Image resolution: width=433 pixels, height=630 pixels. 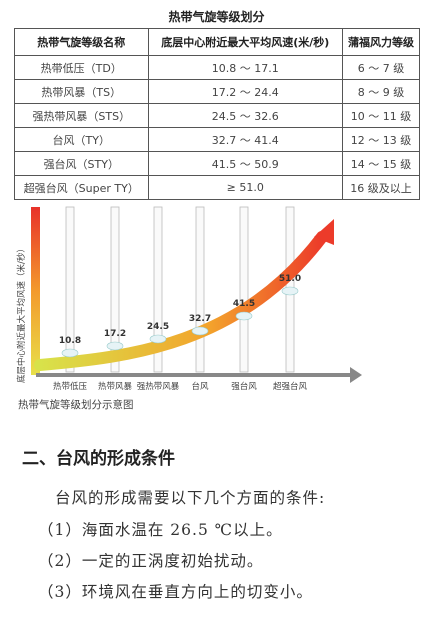 What do you see at coordinates (244, 386) in the screenshot?
I see `category-label: 强台风` at bounding box center [244, 386].